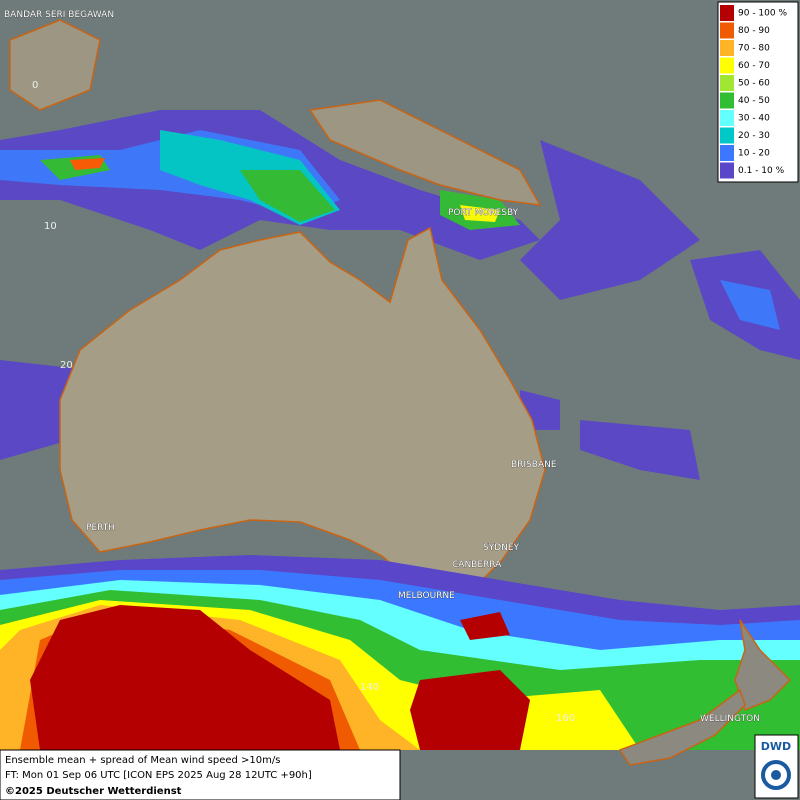  I want to click on logo: DWD, so click(776, 746).